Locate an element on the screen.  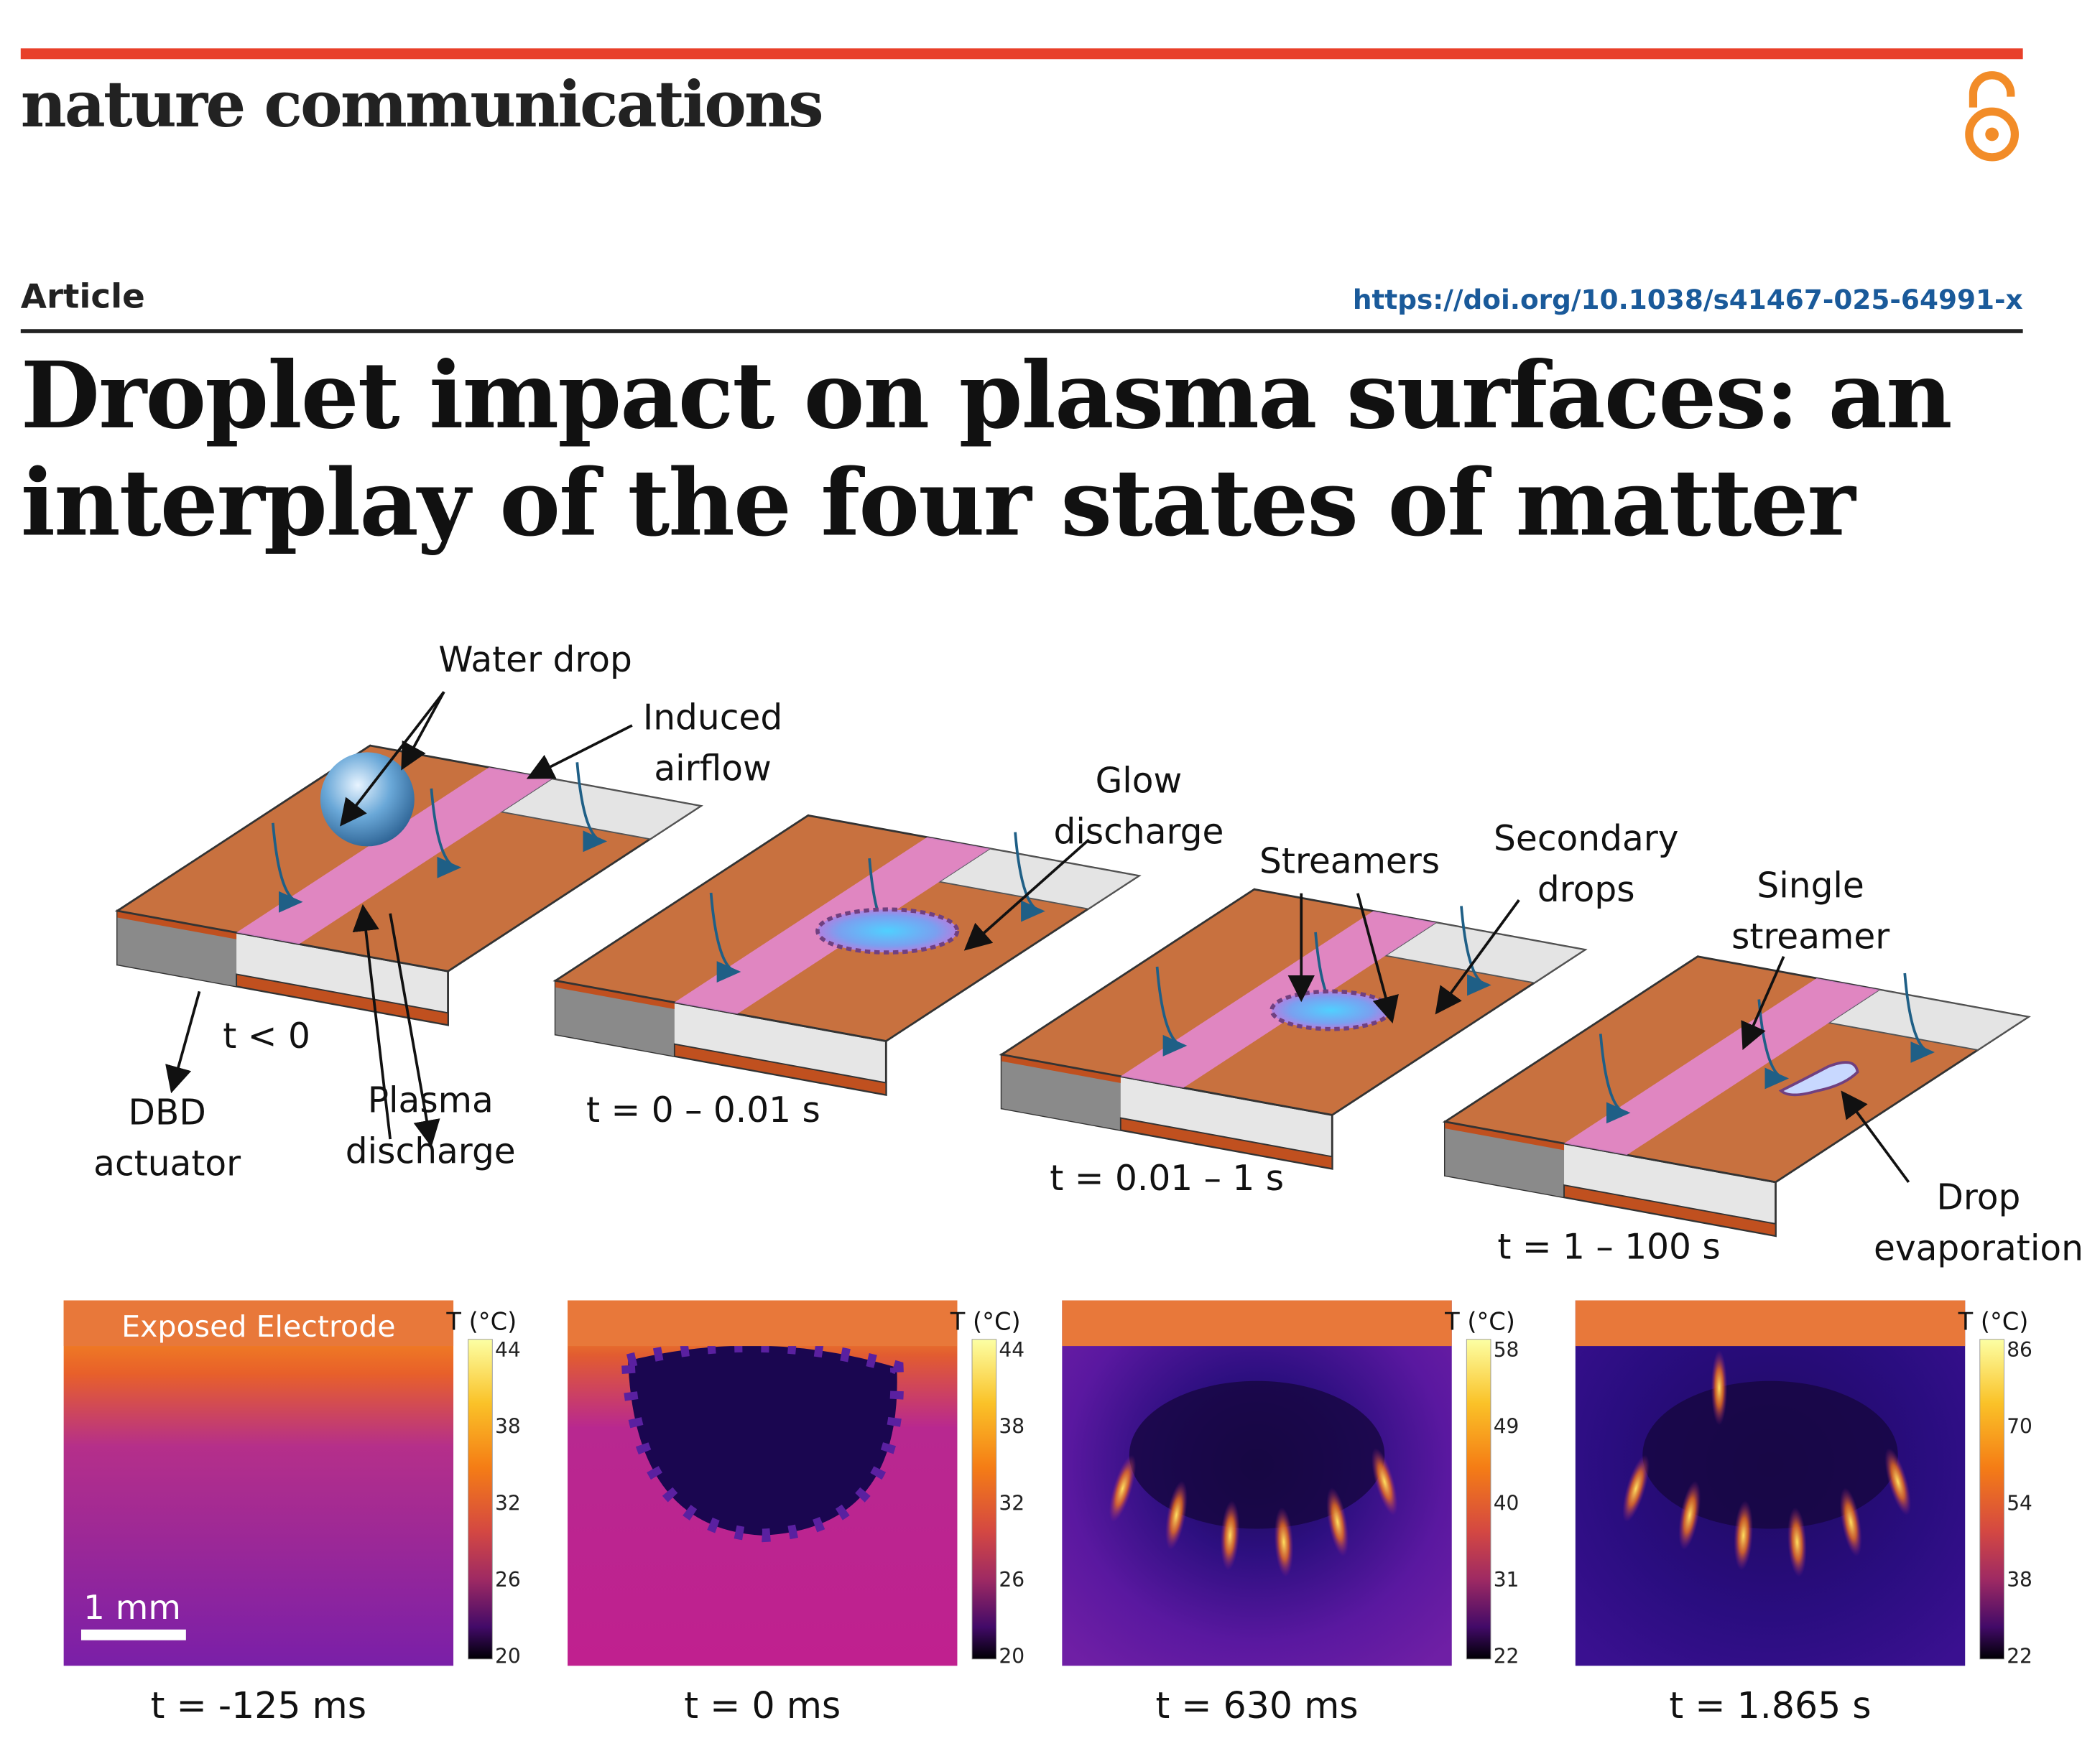
schematic-label: Water drop is located at coordinates (535, 660).